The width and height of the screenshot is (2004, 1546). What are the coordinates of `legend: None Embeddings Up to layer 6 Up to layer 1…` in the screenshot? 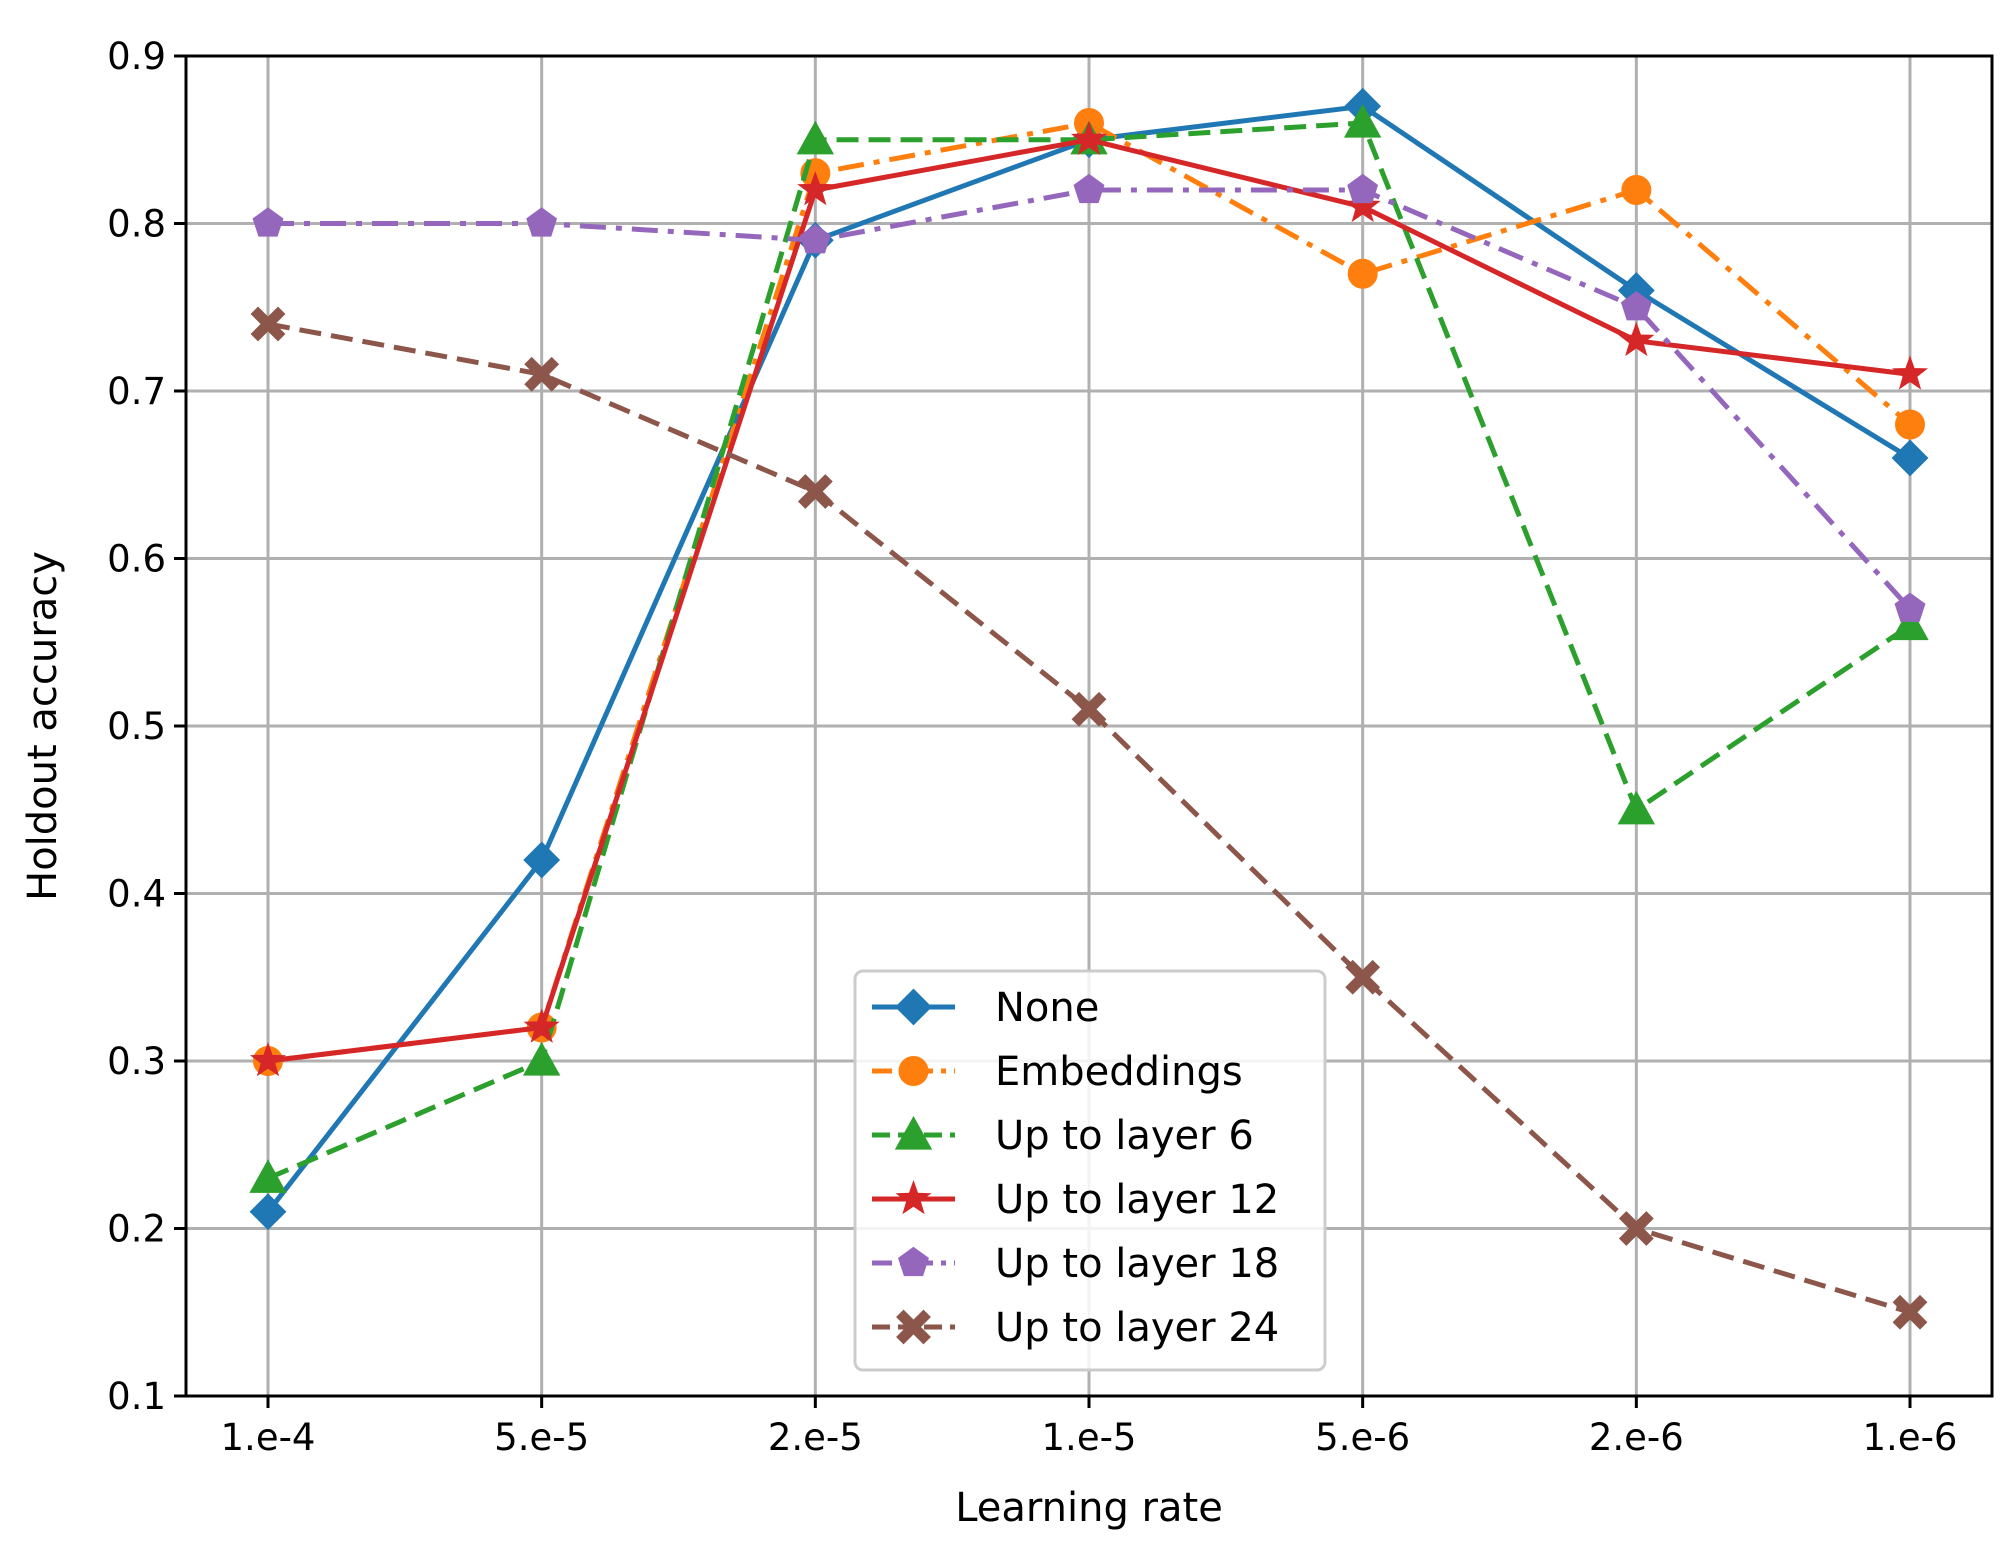 It's located at (1090, 1170).